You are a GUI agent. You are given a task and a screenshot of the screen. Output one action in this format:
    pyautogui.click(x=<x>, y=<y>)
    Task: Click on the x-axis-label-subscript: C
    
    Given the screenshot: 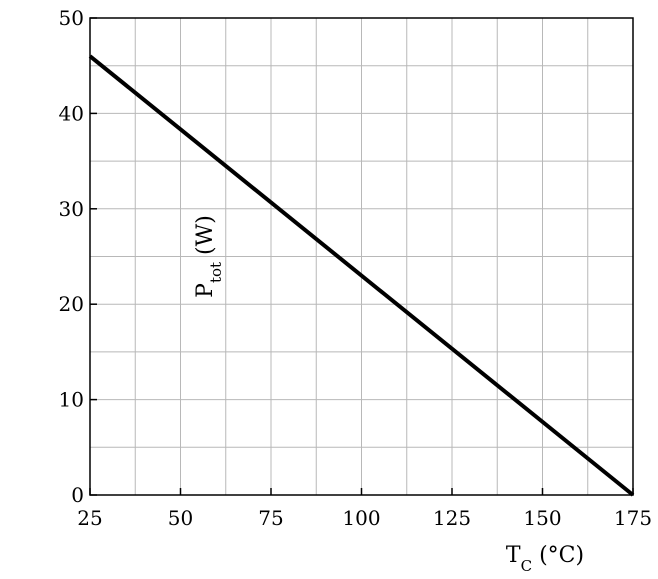 What is the action you would take?
    pyautogui.click(x=526, y=566)
    